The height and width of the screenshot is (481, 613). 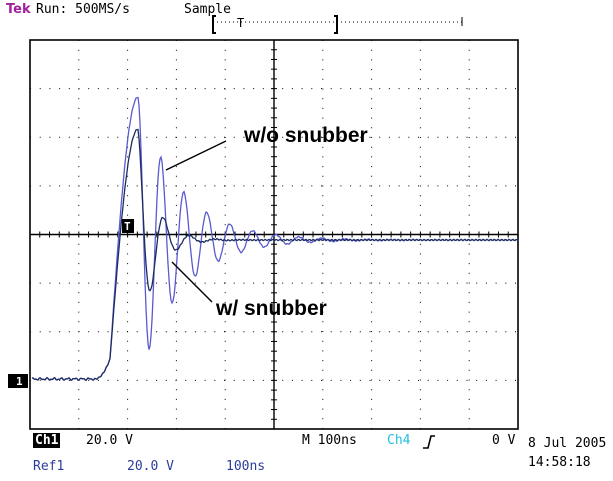 What do you see at coordinates (271, 308) in the screenshot?
I see `annotation-with-snubber: w/ snubber` at bounding box center [271, 308].